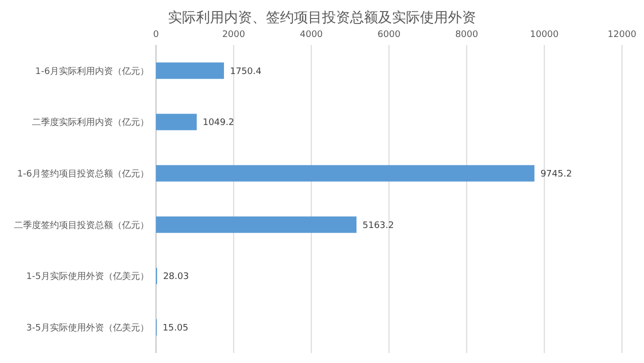 The height and width of the screenshot is (363, 644). What do you see at coordinates (378, 225) in the screenshot?
I see `data-label: 5163.2` at bounding box center [378, 225].